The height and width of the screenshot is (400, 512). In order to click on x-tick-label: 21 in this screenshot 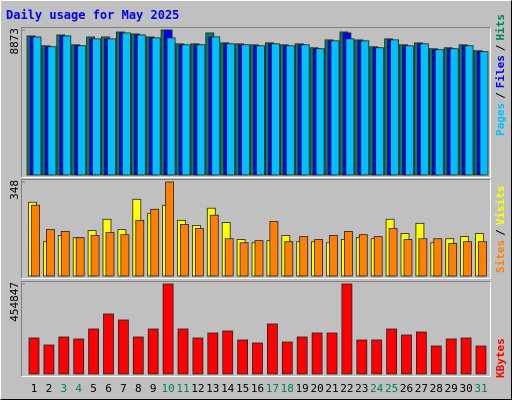, I will do `click(331, 388)`.